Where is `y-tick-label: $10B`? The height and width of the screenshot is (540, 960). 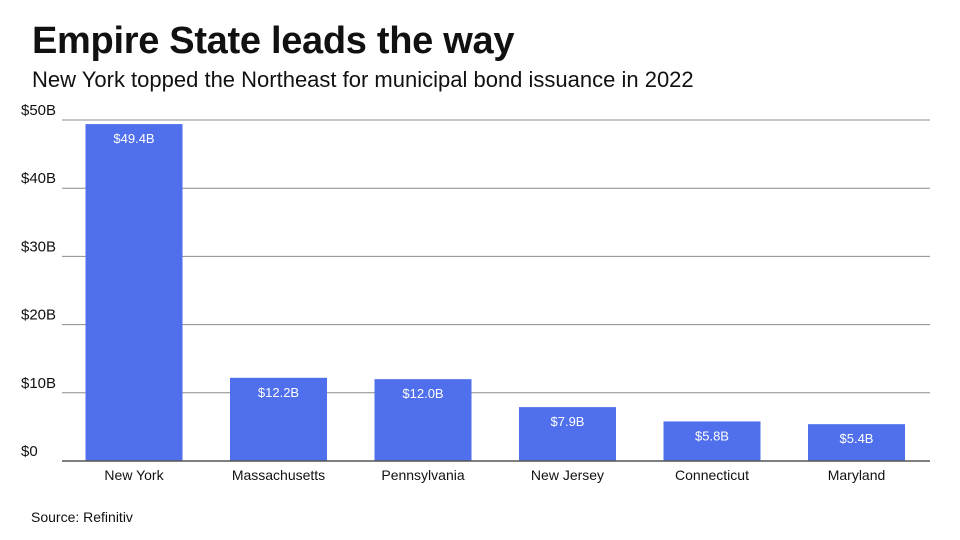 y-tick-label: $10B is located at coordinates (38, 383).